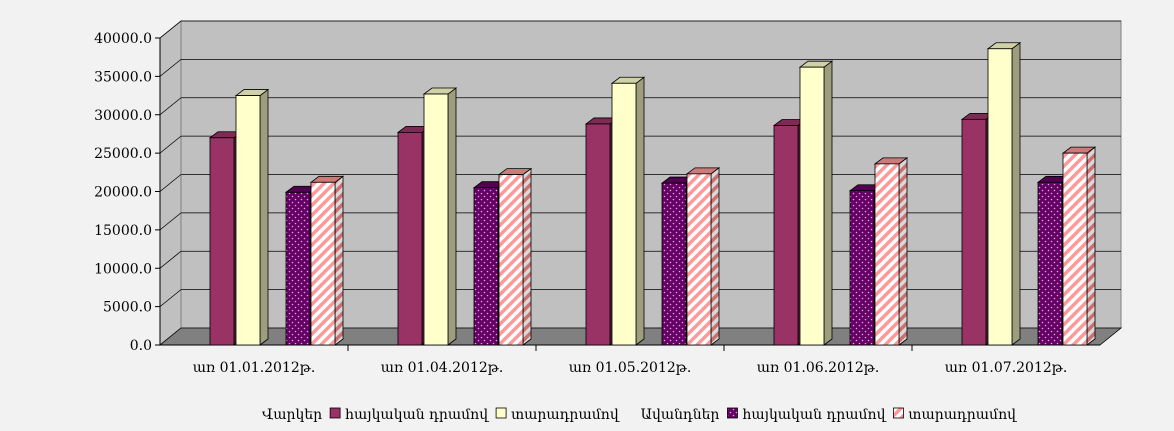 The height and width of the screenshot is (431, 1174). Describe the element at coordinates (123, 231) in the screenshot. I see `y-tick-label: 15000.0` at that location.